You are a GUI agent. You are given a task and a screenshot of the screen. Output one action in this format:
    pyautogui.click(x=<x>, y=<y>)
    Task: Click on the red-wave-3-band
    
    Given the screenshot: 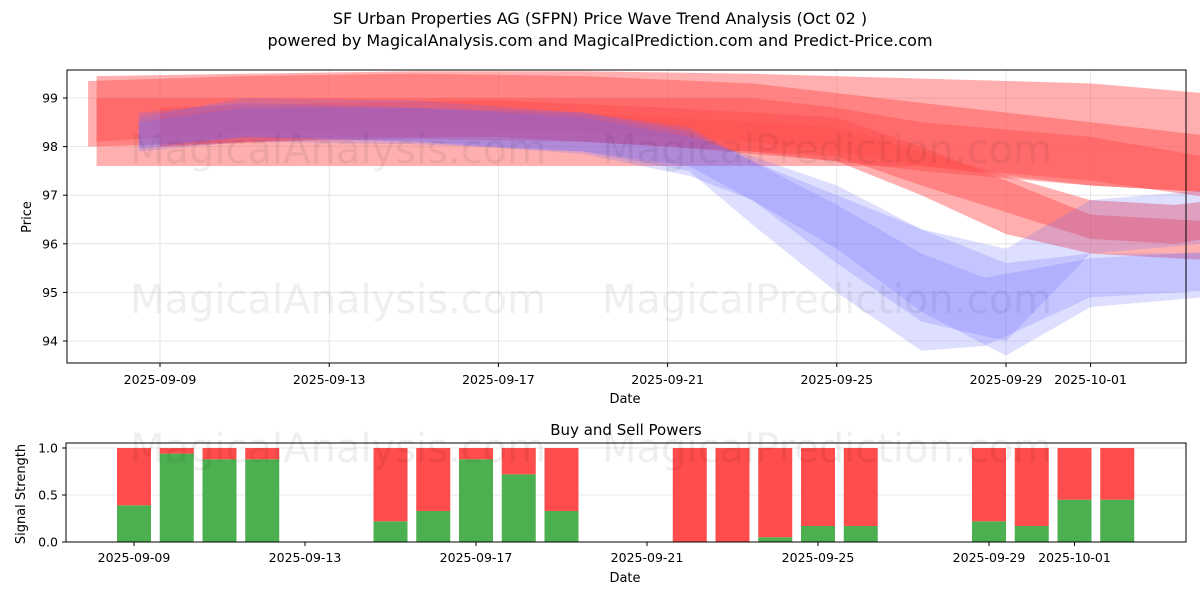 What is the action you would take?
    pyautogui.click(x=648, y=145)
    